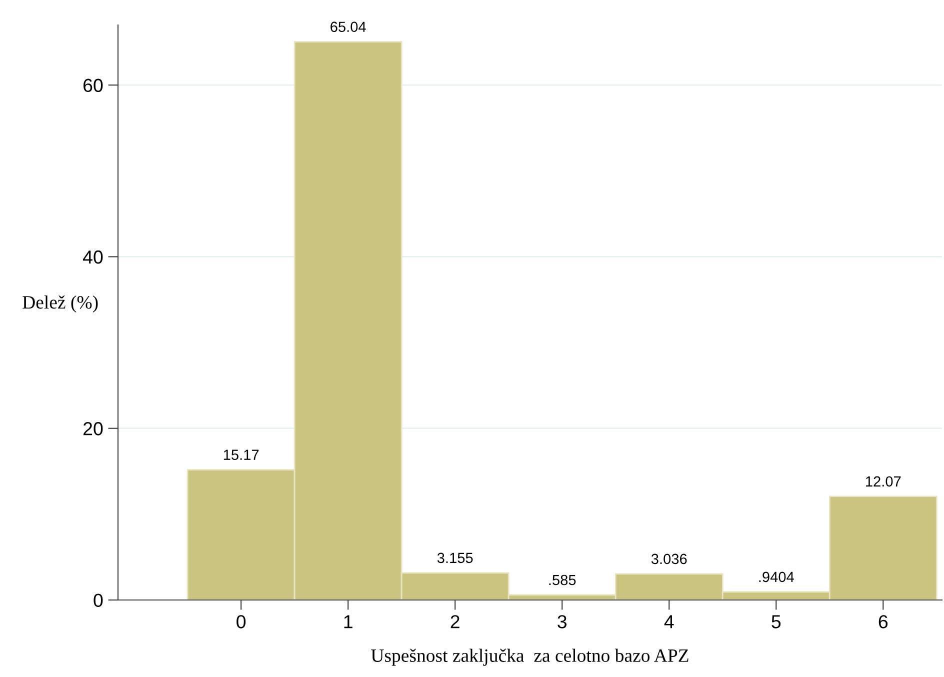 This screenshot has height=677, width=944. What do you see at coordinates (455, 558) in the screenshot?
I see `data-label: 3.155` at bounding box center [455, 558].